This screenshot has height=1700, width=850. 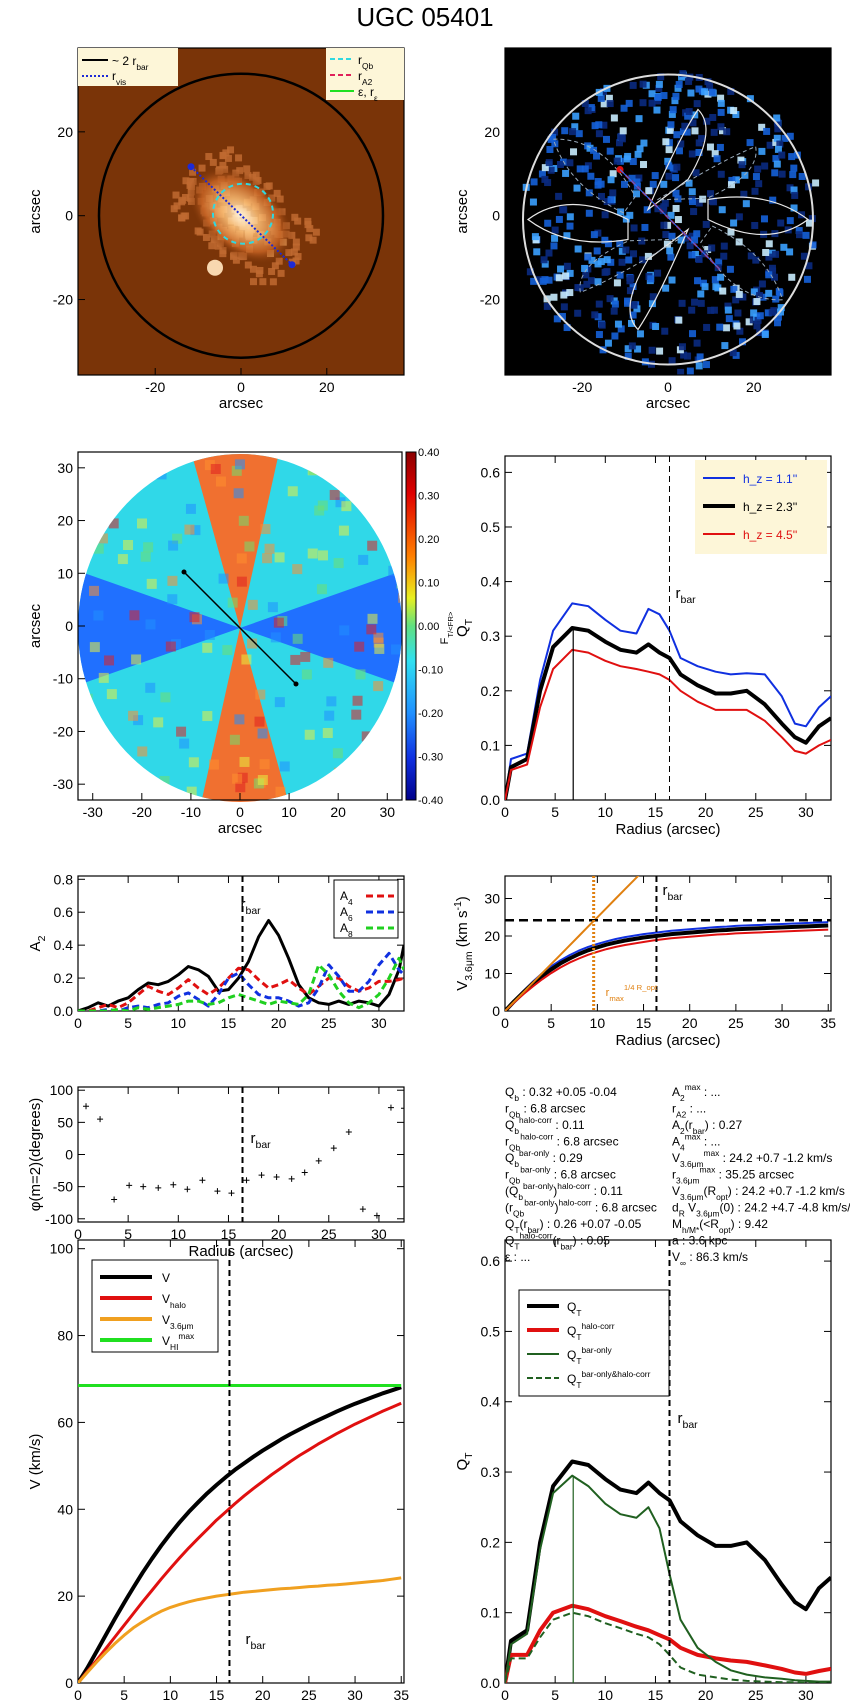 What do you see at coordinates (411, 626) in the screenshot?
I see `colorbar-scale` at bounding box center [411, 626].